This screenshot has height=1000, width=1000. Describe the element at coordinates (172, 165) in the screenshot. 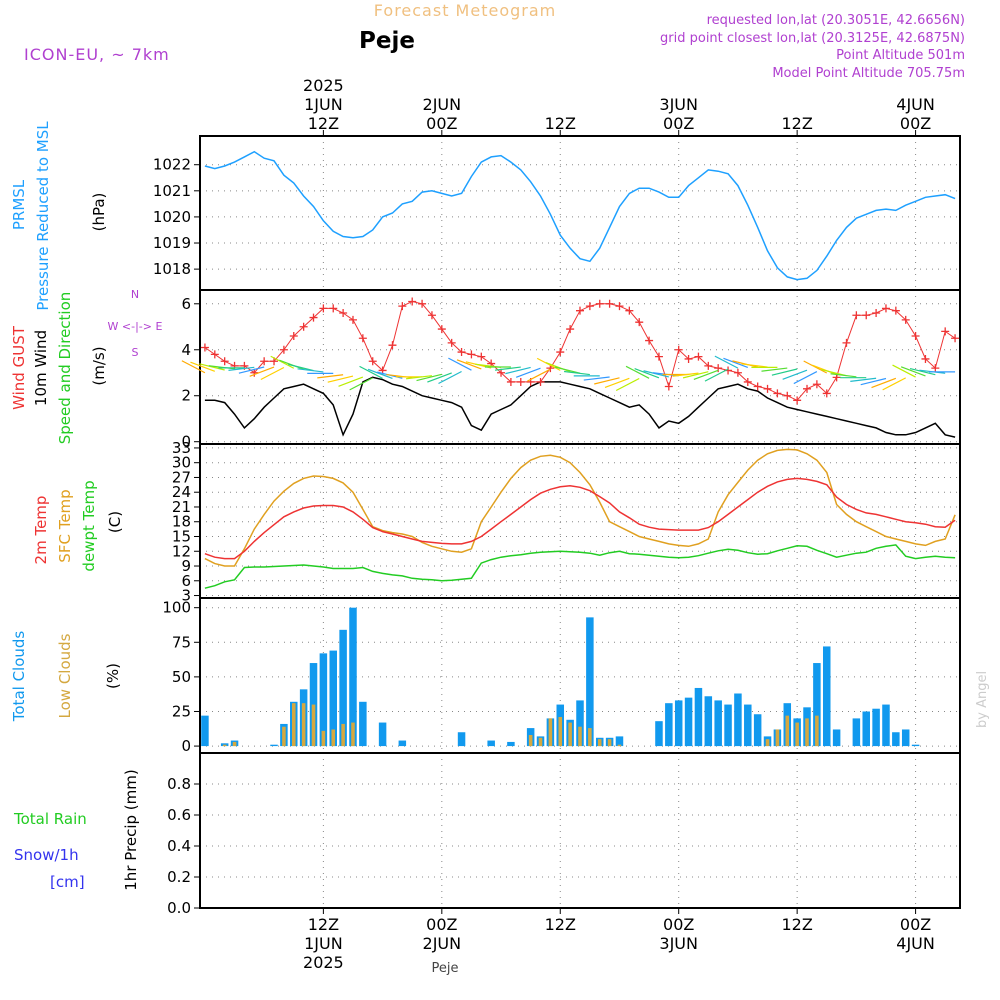

I see `pressure-ytick-label: 1022` at that location.